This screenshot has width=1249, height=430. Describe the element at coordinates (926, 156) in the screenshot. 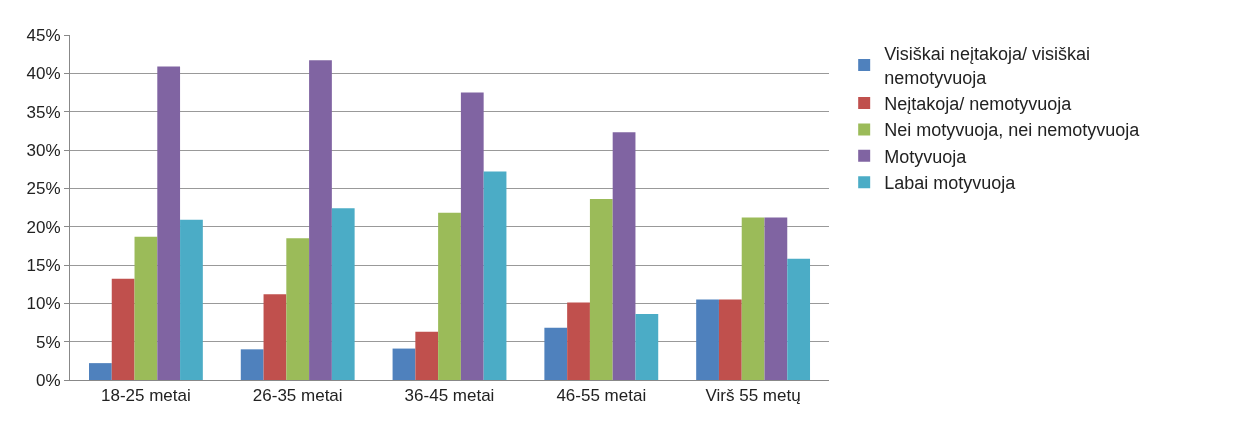

I see `legend-label: Motyvuoja` at that location.